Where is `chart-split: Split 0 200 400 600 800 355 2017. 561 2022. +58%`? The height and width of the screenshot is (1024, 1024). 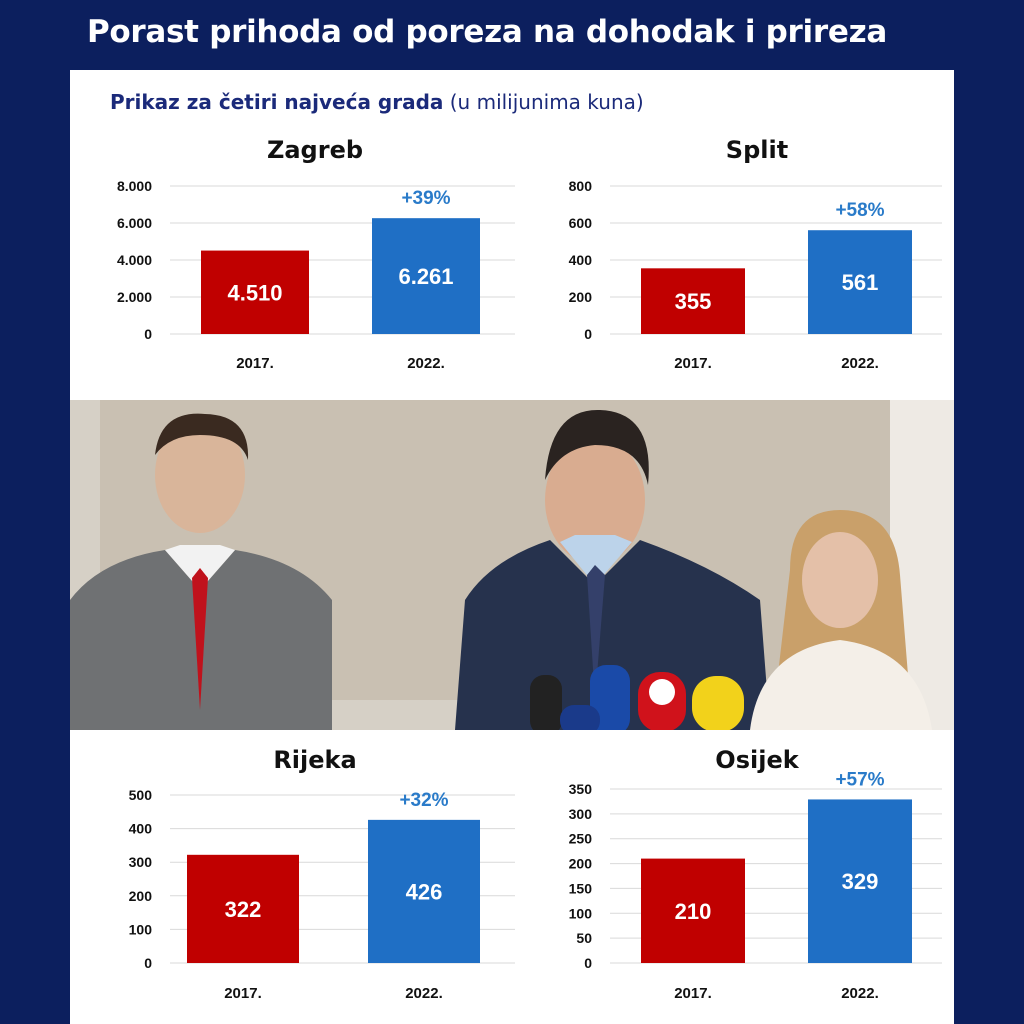 chart-split: Split 0 200 400 600 800 355 2017. 561 2022. +58% is located at coordinates (755, 253).